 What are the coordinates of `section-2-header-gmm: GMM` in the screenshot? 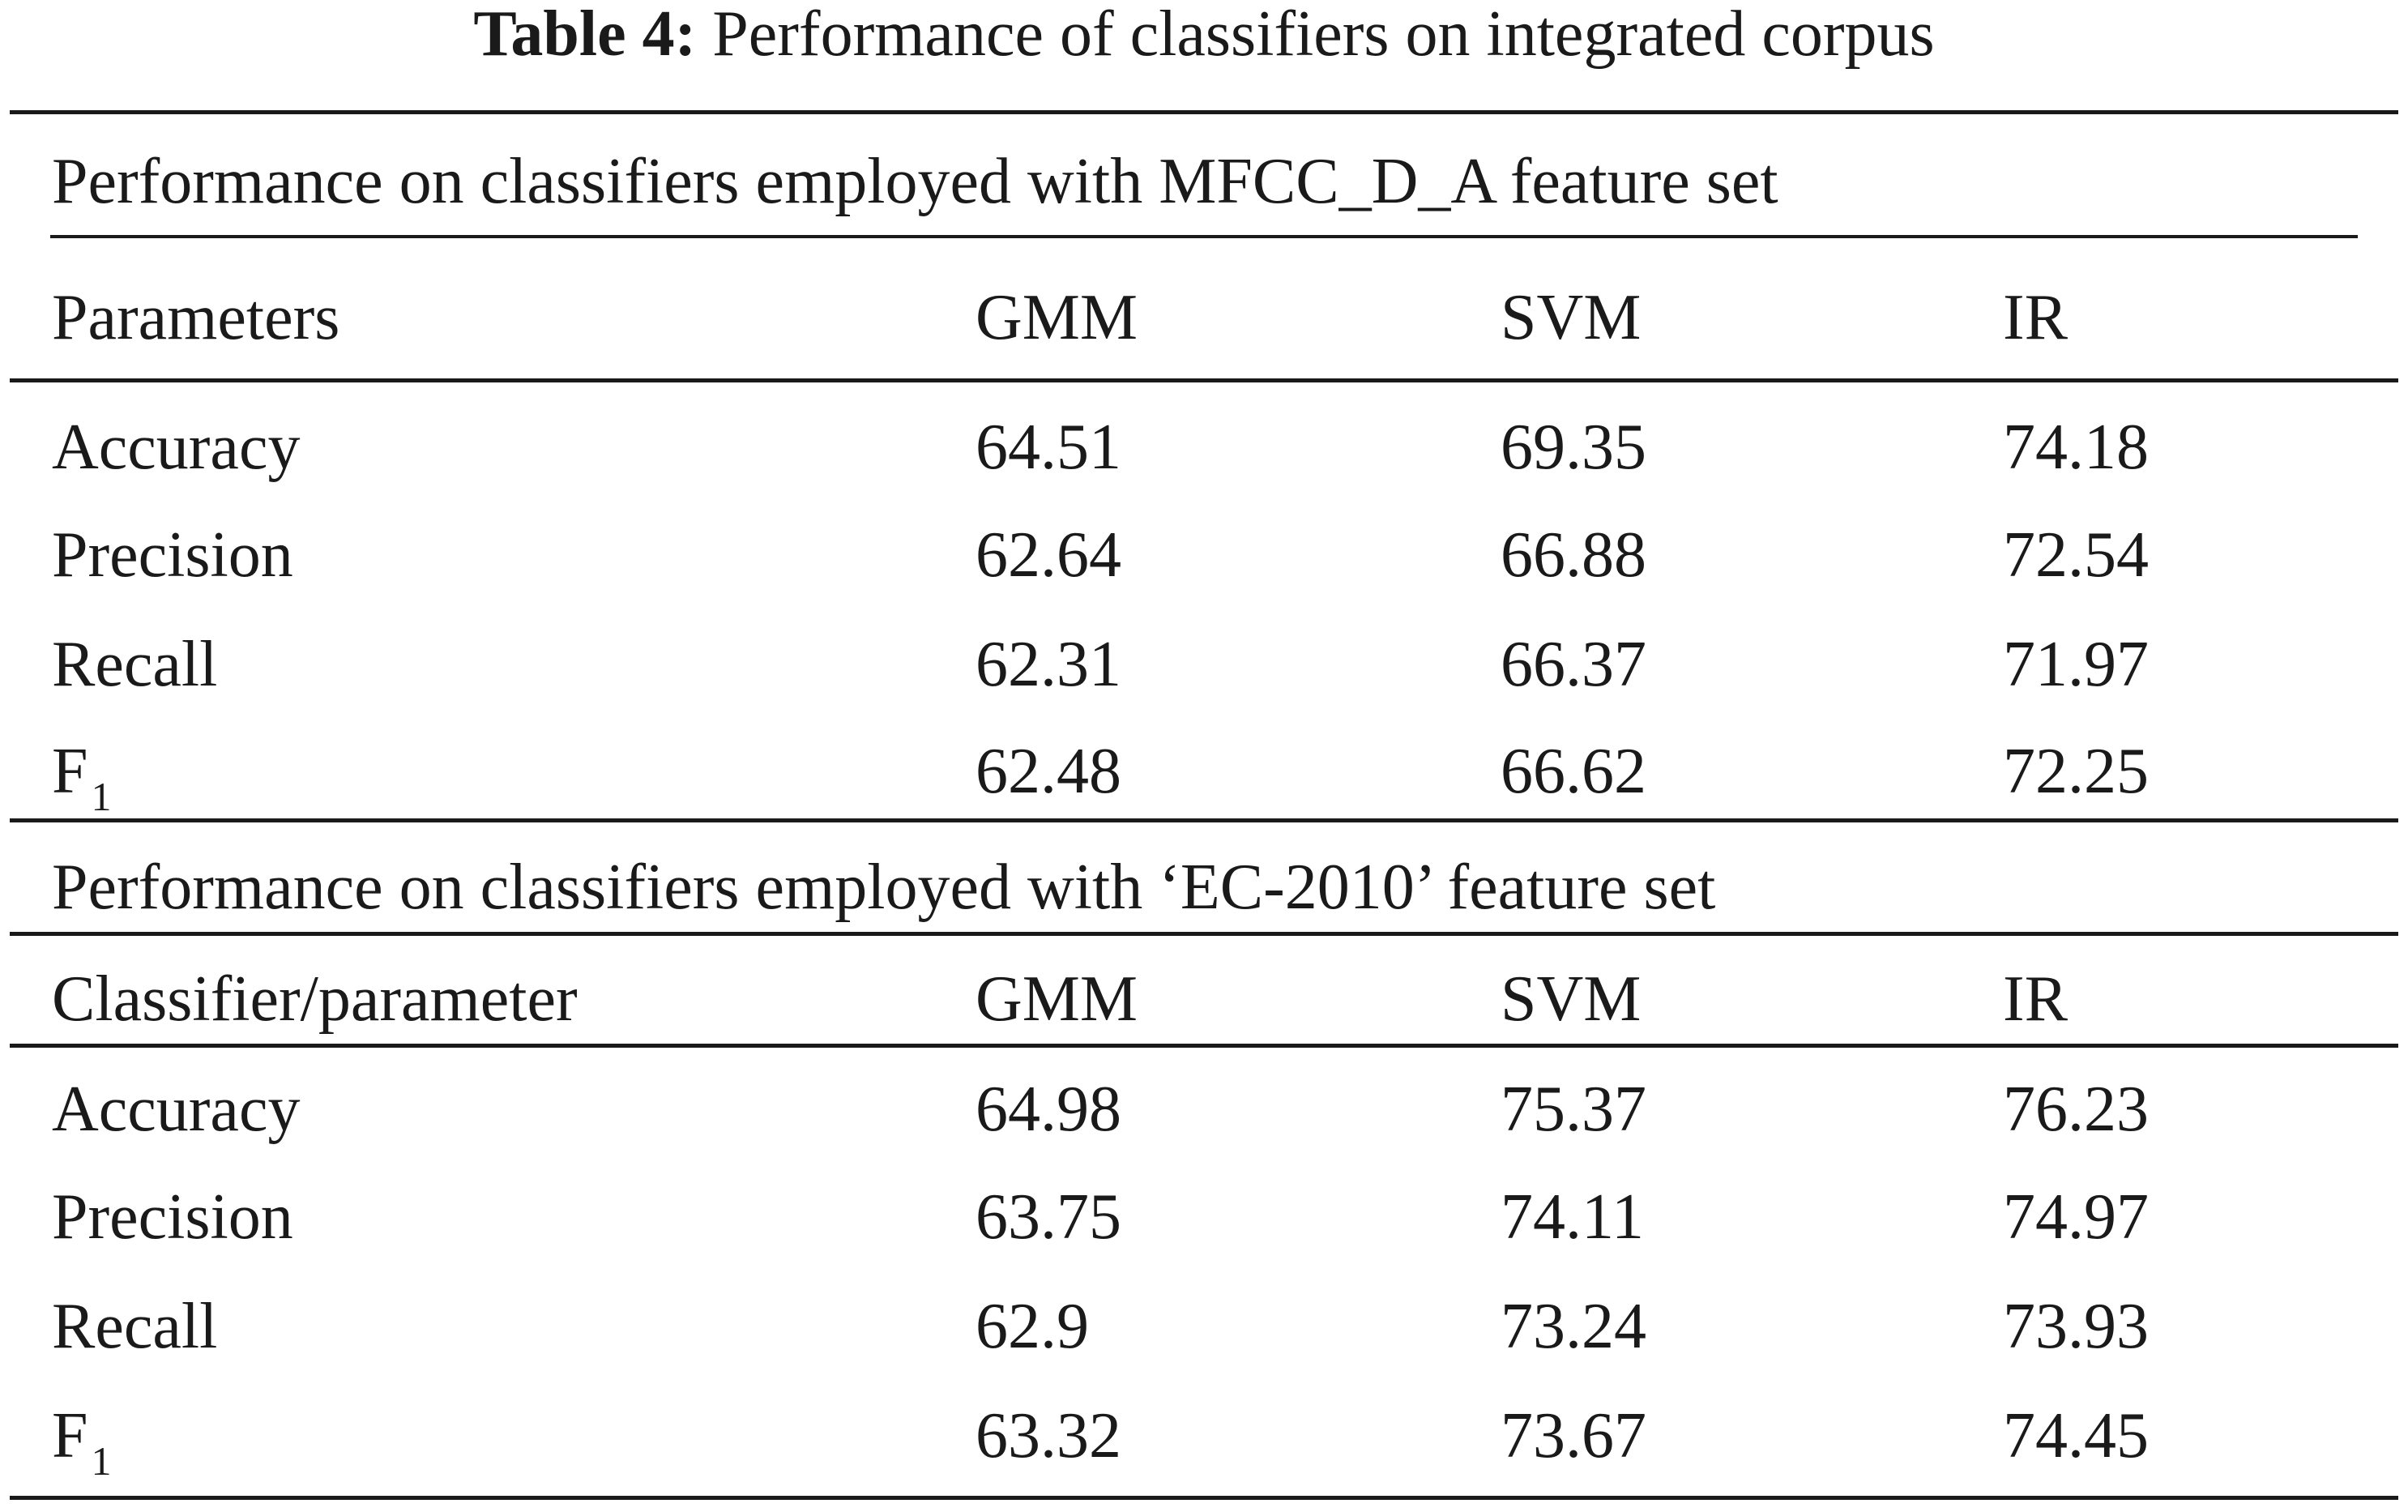 It's located at (1057, 999).